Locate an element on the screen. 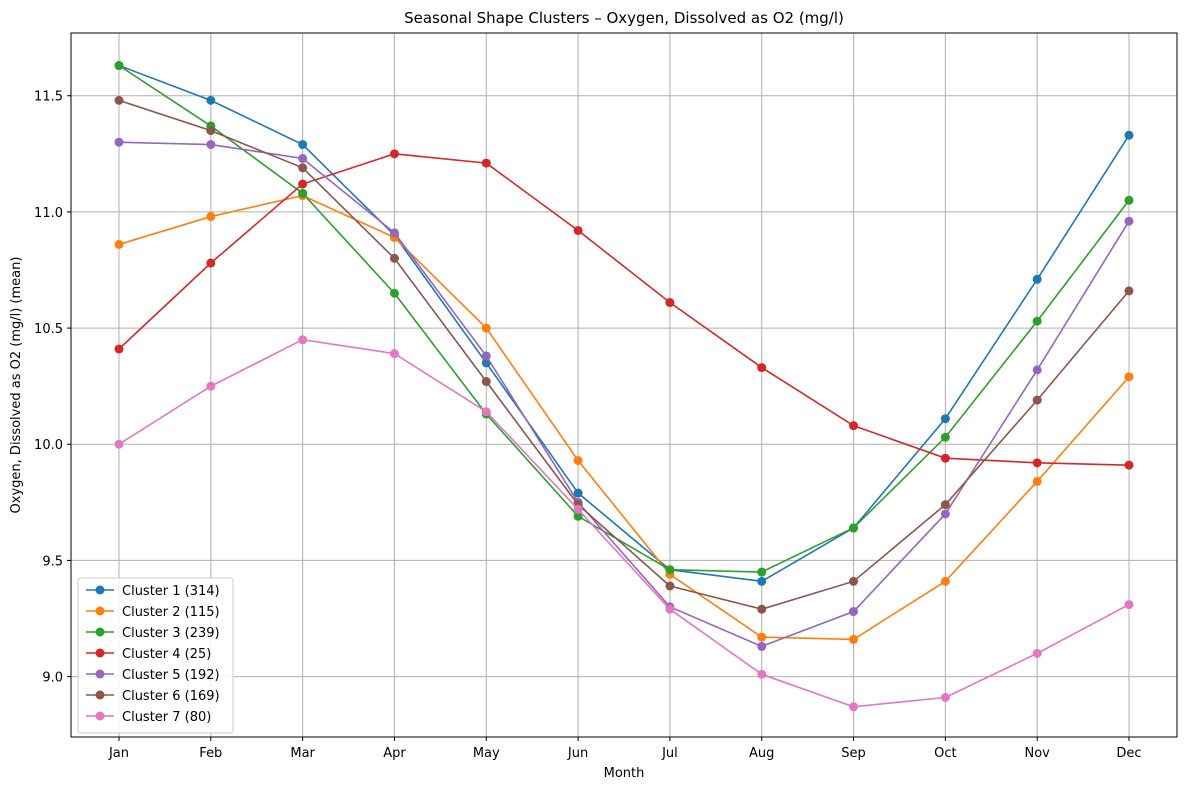 Image resolution: width=1189 pixels, height=790 pixels. legend-label: Cluster 2 (115) is located at coordinates (171, 612).